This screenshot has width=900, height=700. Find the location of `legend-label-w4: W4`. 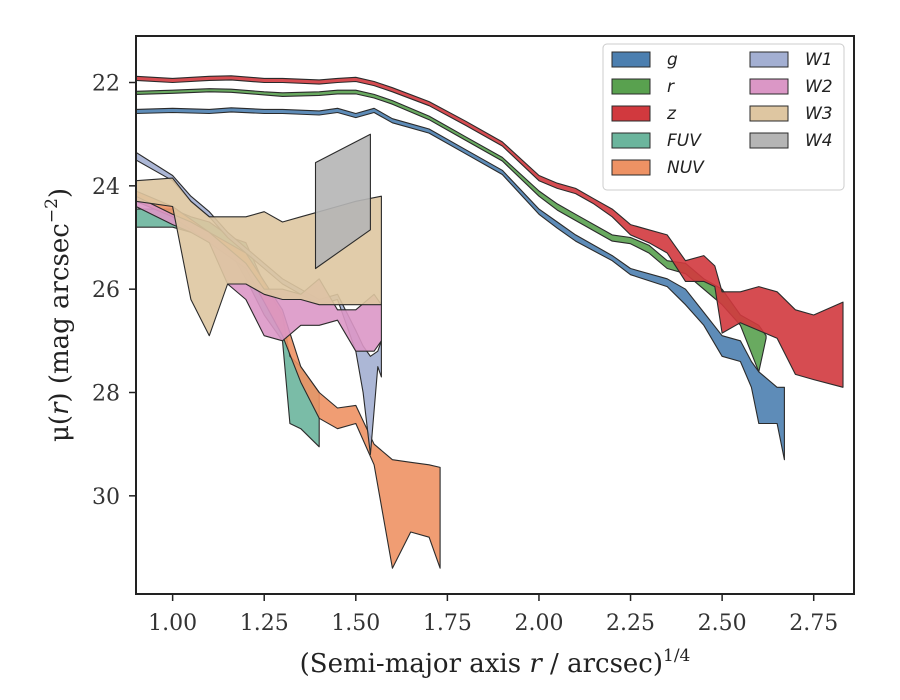

legend-label-w4: W4 is located at coordinates (819, 141).